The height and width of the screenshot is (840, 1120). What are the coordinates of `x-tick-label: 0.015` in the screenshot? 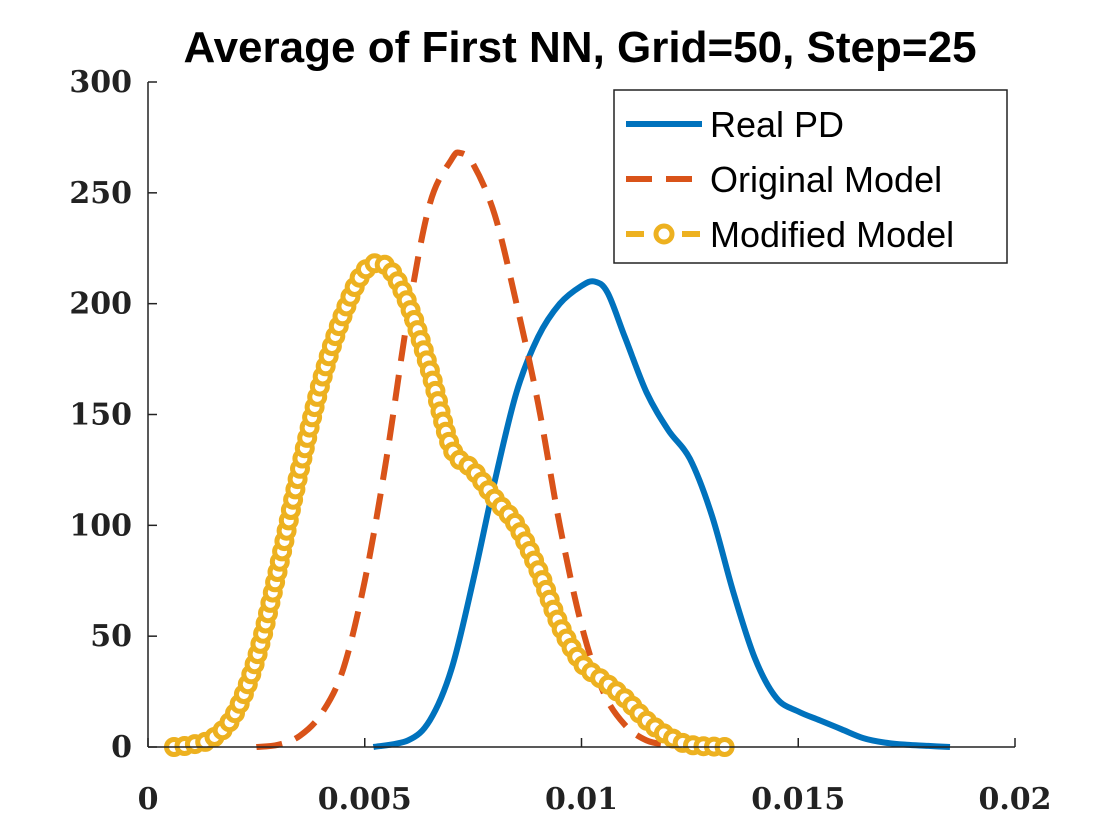 It's located at (798, 799).